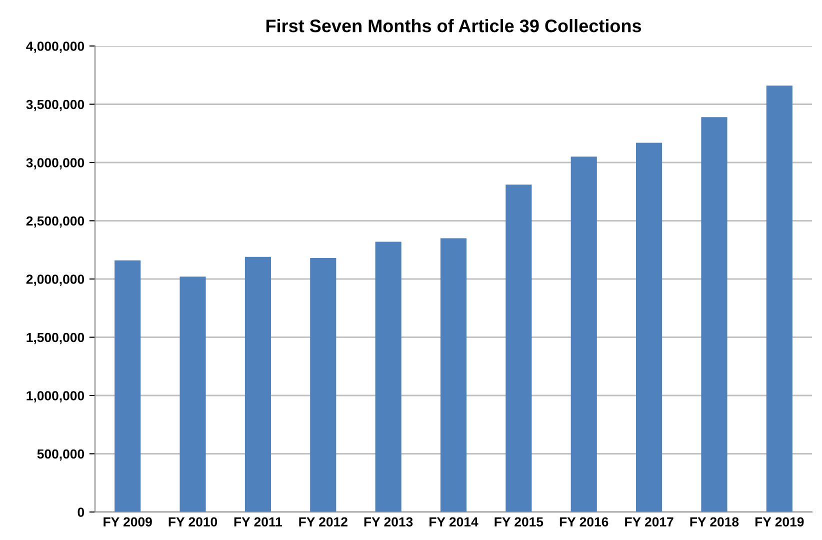 This screenshot has height=540, width=822. Describe the element at coordinates (649, 522) in the screenshot. I see `x-tick-label: FY 2017` at that location.